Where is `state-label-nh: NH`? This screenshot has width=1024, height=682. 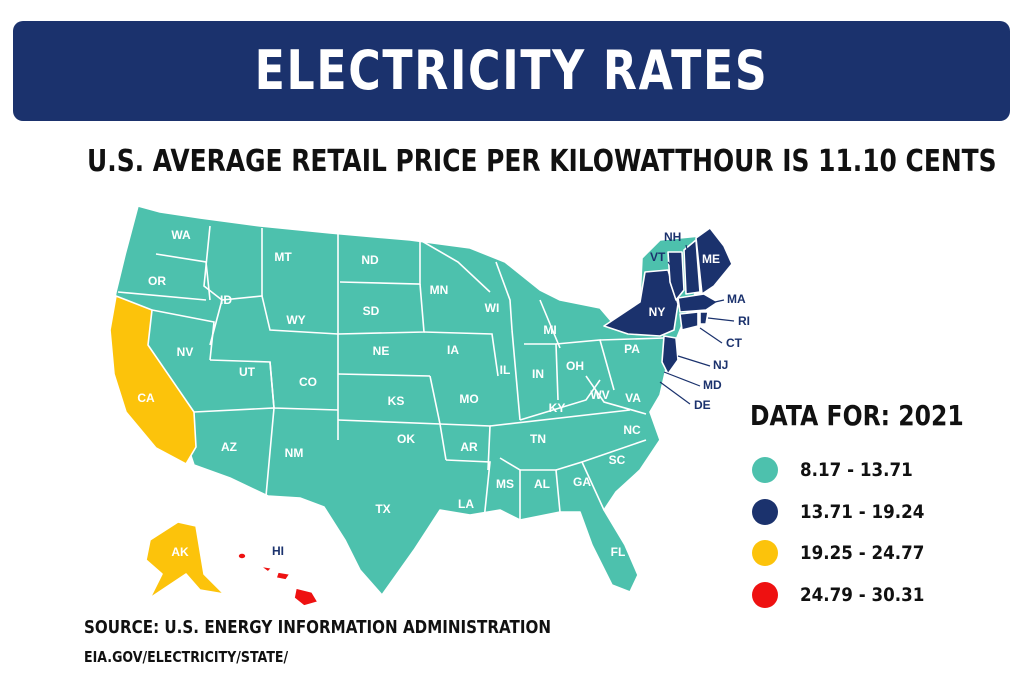
state-label-nh: NH is located at coordinates (672, 237).